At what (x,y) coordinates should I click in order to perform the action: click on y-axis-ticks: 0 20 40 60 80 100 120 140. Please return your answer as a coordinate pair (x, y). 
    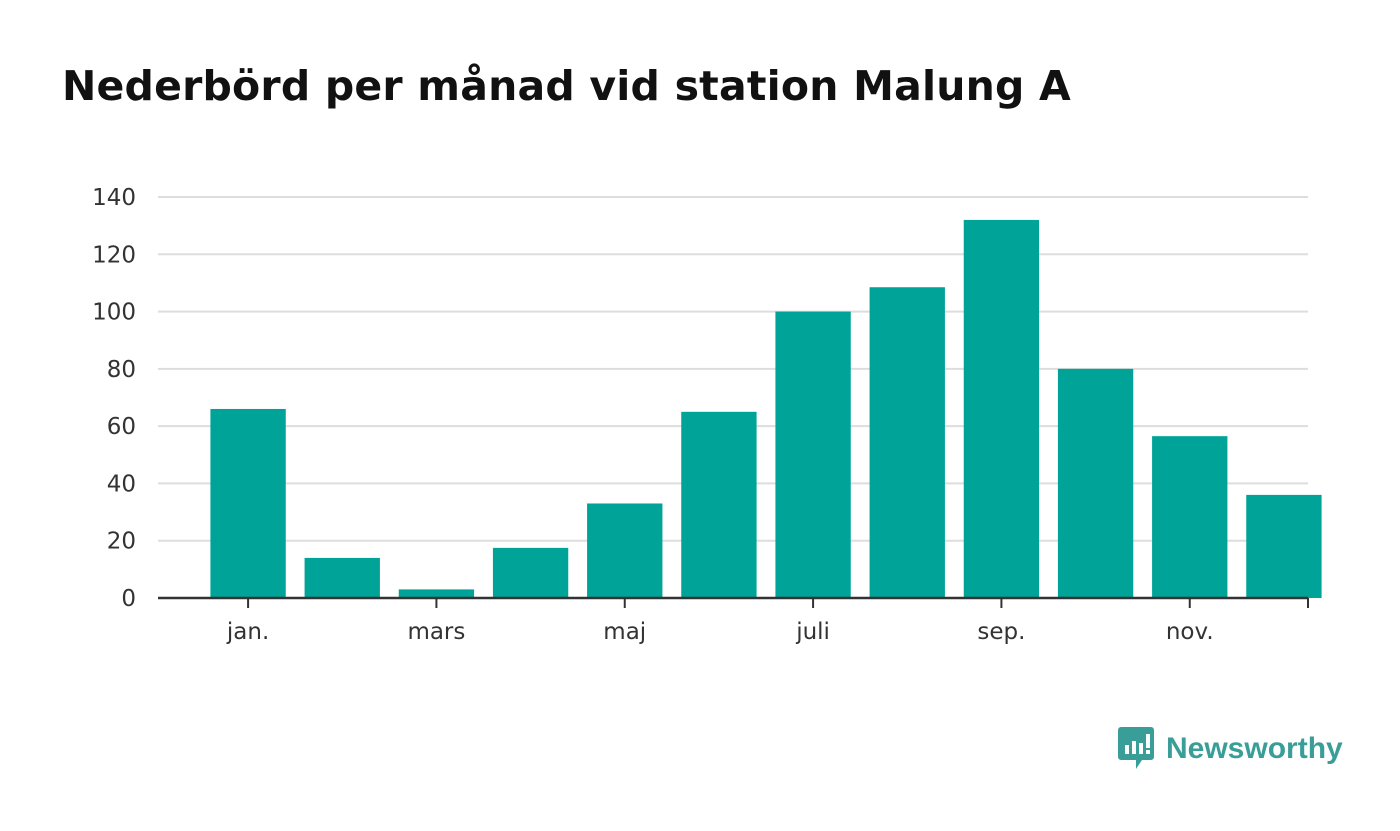
    Looking at the image, I should click on (114, 398).